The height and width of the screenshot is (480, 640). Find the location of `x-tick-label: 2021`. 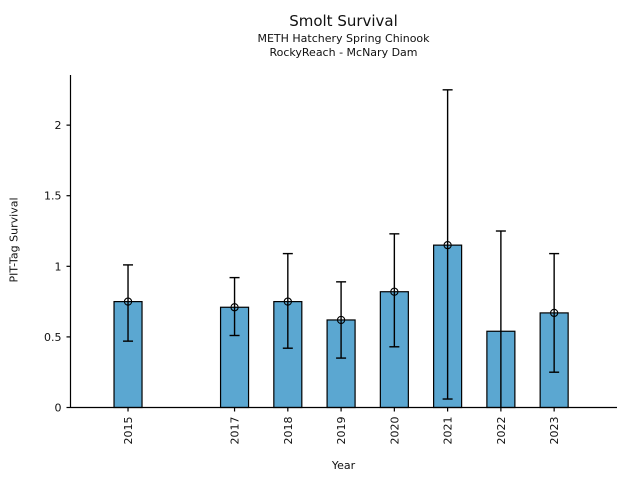

x-tick-label: 2021 is located at coordinates (448, 431).